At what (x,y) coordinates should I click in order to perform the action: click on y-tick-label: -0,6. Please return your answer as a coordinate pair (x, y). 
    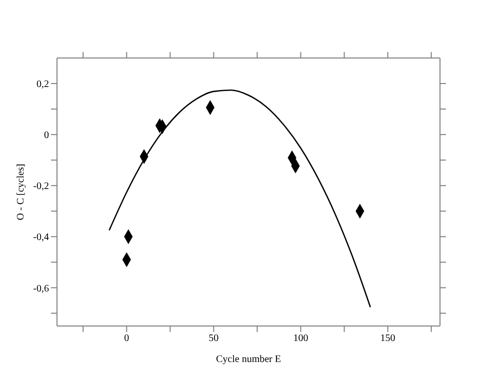
    Looking at the image, I should click on (41, 288).